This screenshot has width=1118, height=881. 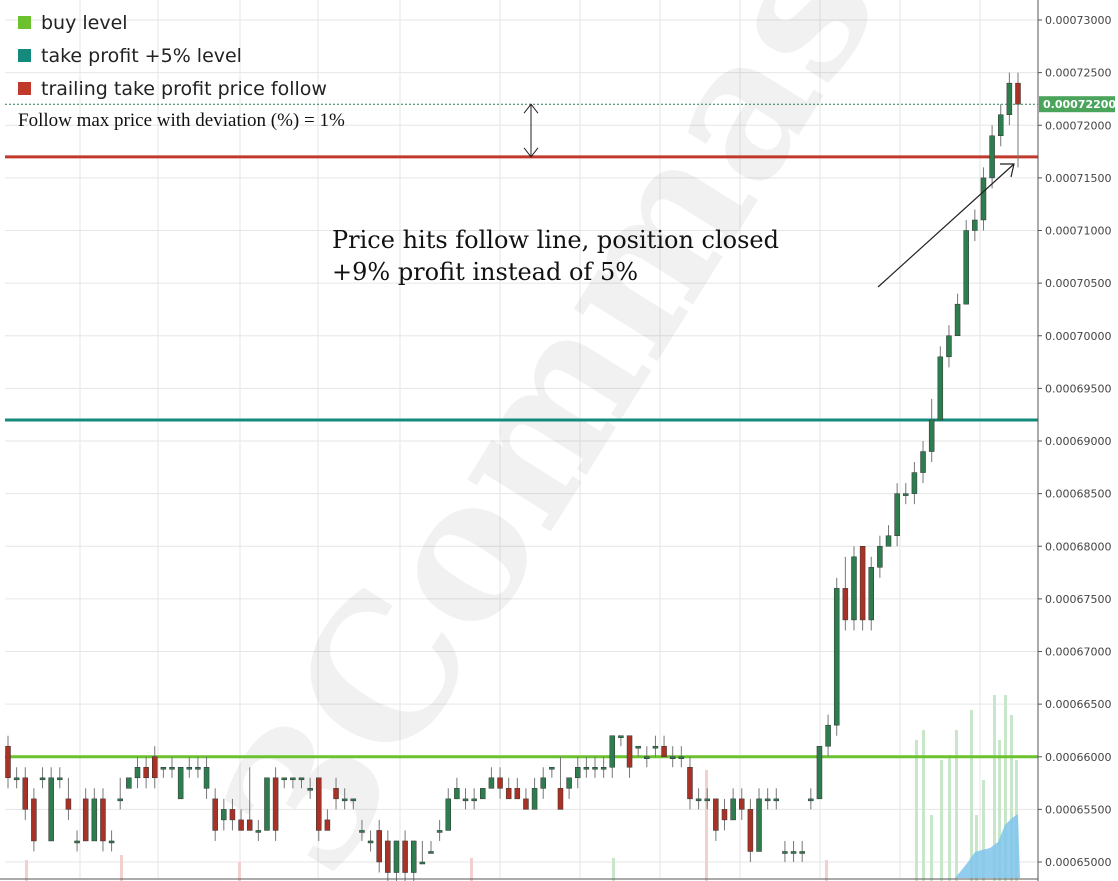 I want to click on legend-item-trailing: trailing take profit price follow, so click(x=172, y=88).